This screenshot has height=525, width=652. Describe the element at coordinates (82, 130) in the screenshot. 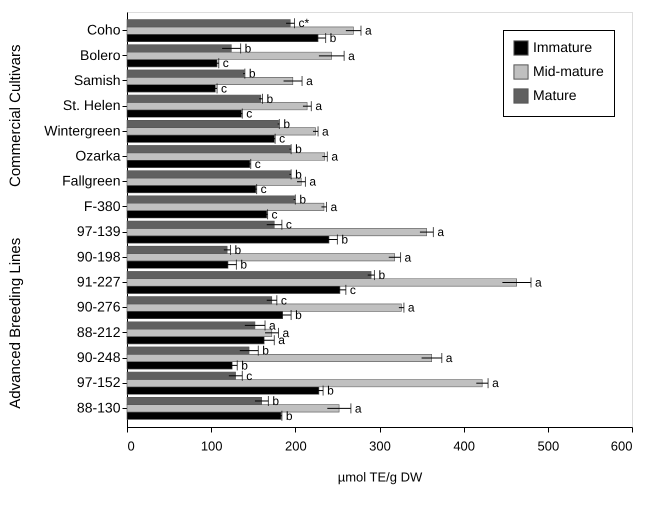

I see `y-tick-label: Wintergreen` at that location.